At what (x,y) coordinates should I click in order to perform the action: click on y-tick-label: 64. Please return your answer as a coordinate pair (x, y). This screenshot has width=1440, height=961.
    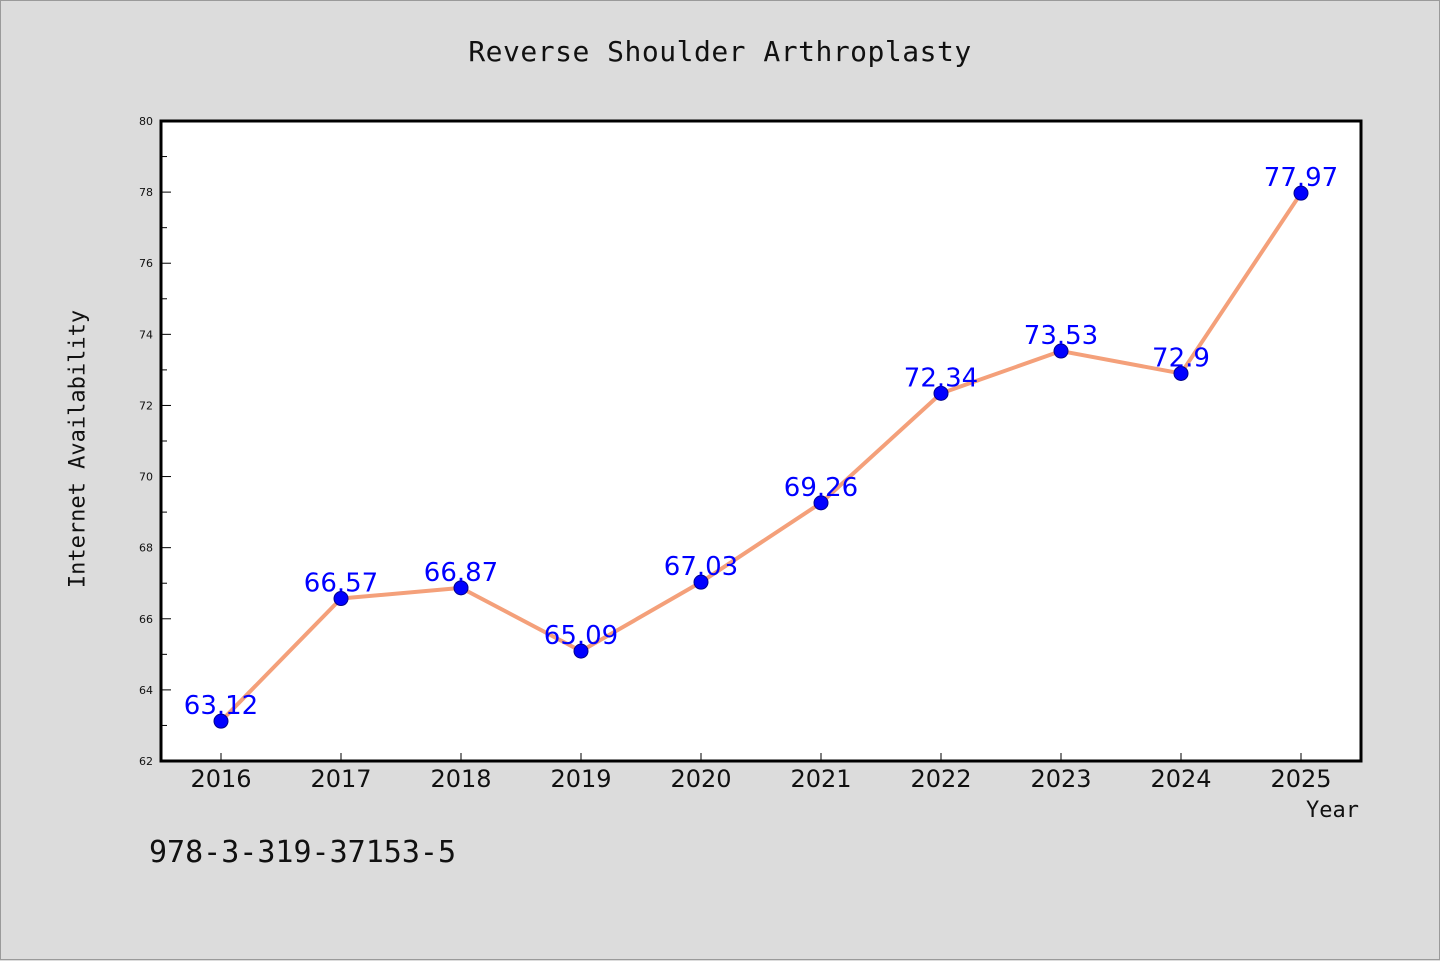
    Looking at the image, I should click on (146, 690).